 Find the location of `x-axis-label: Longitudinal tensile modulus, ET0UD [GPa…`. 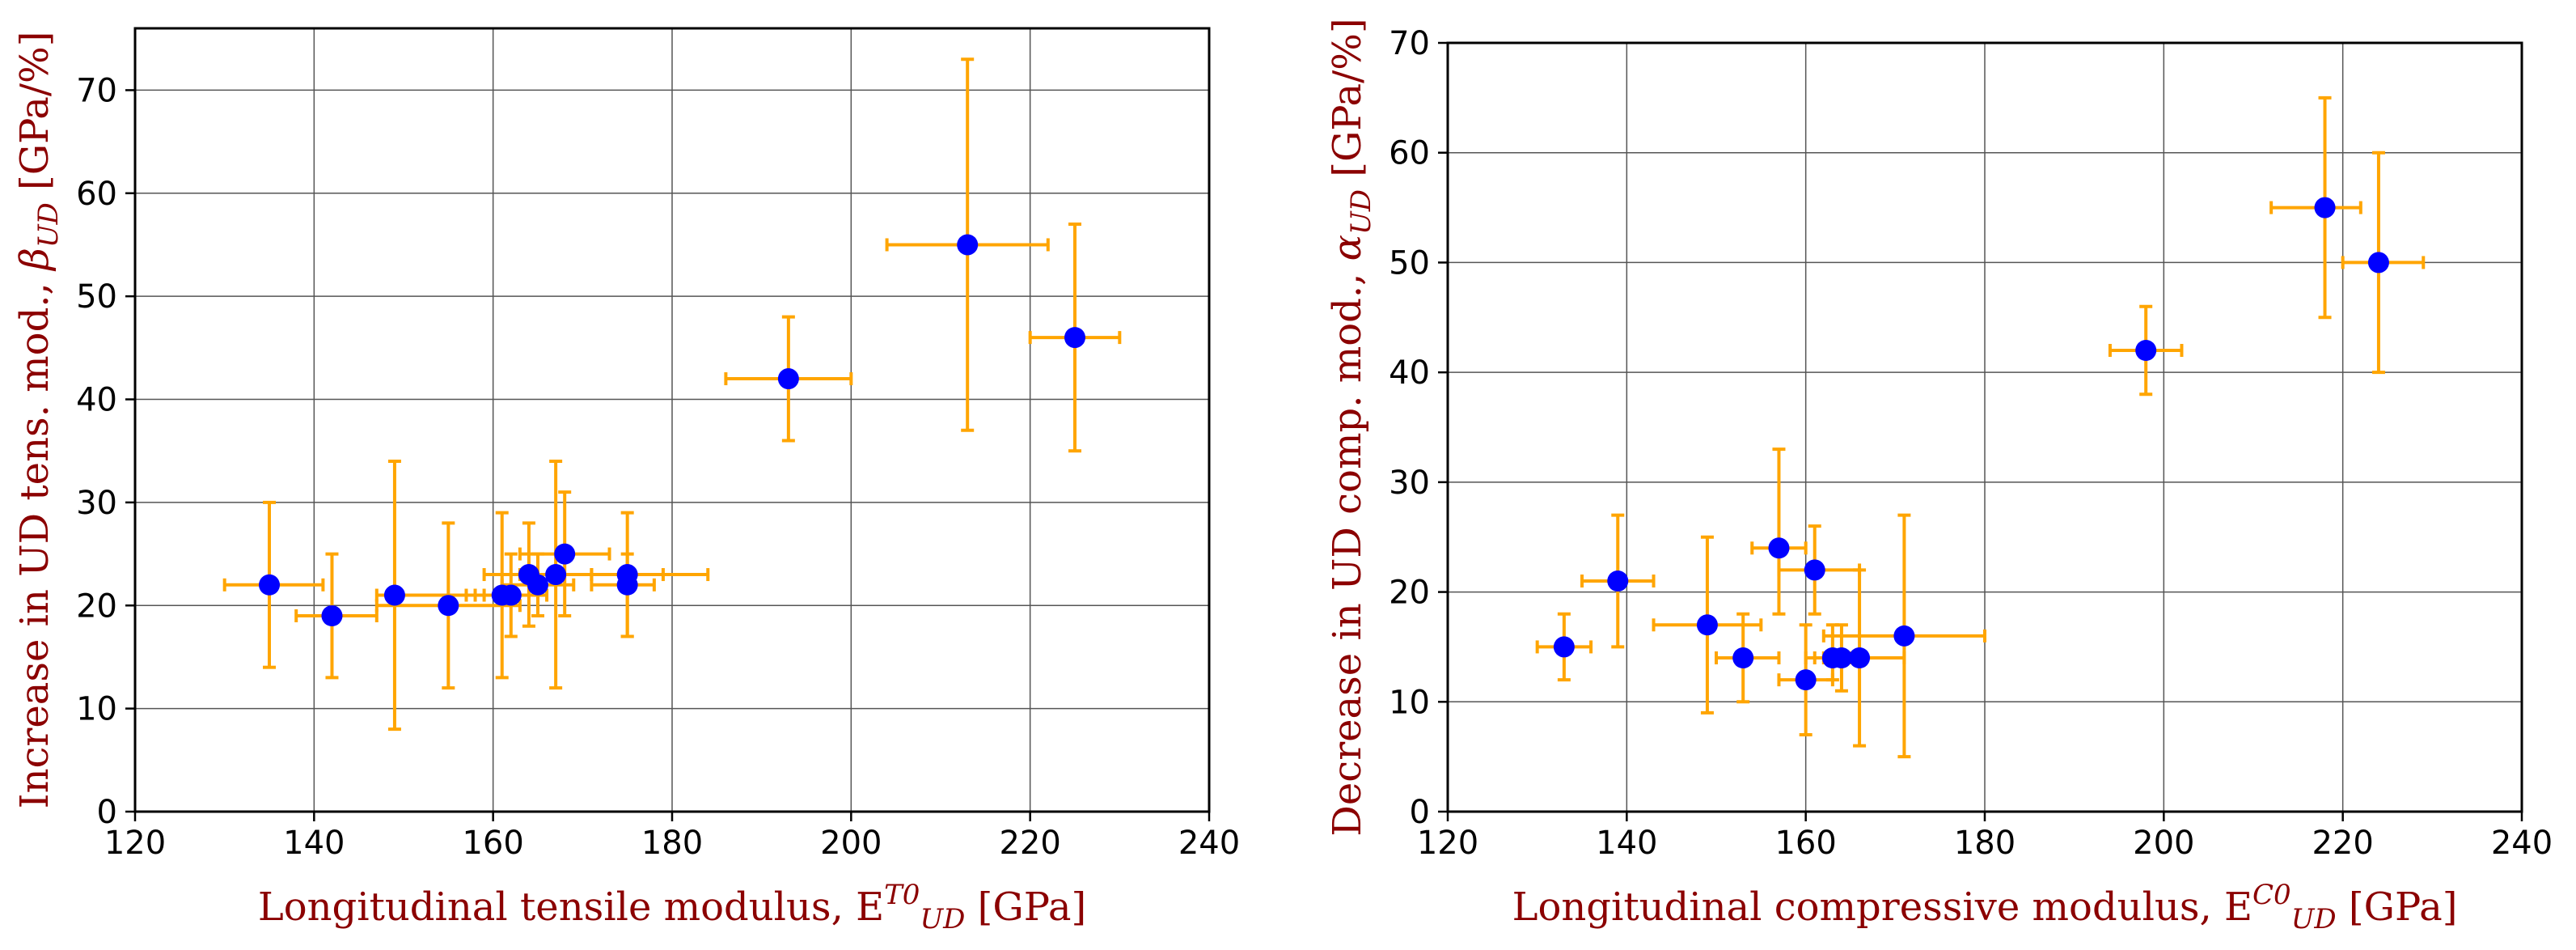

x-axis-label: Longitudinal tensile modulus, ET0UD [GPa… is located at coordinates (672, 907).